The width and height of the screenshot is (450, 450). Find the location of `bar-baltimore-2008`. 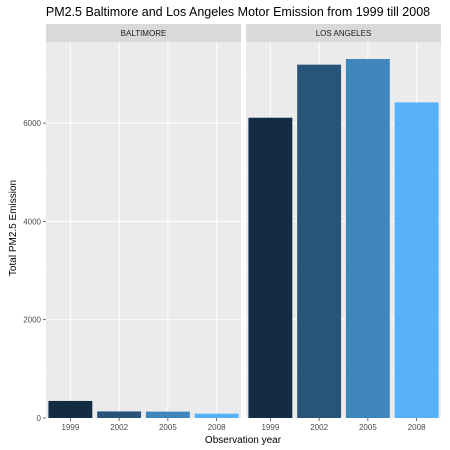

bar-baltimore-2008 is located at coordinates (216, 415).